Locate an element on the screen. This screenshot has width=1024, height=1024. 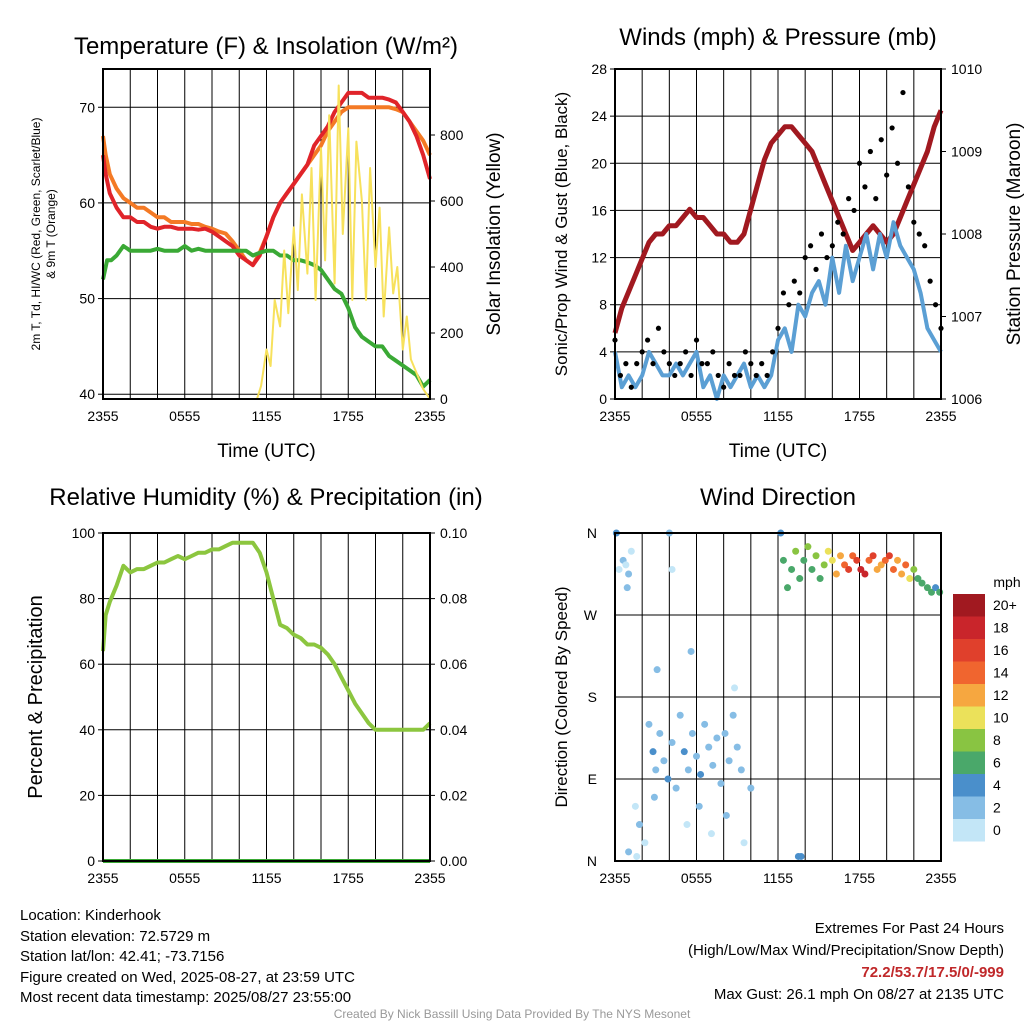
y-tick-label: 20 is located at coordinates (599, 163).